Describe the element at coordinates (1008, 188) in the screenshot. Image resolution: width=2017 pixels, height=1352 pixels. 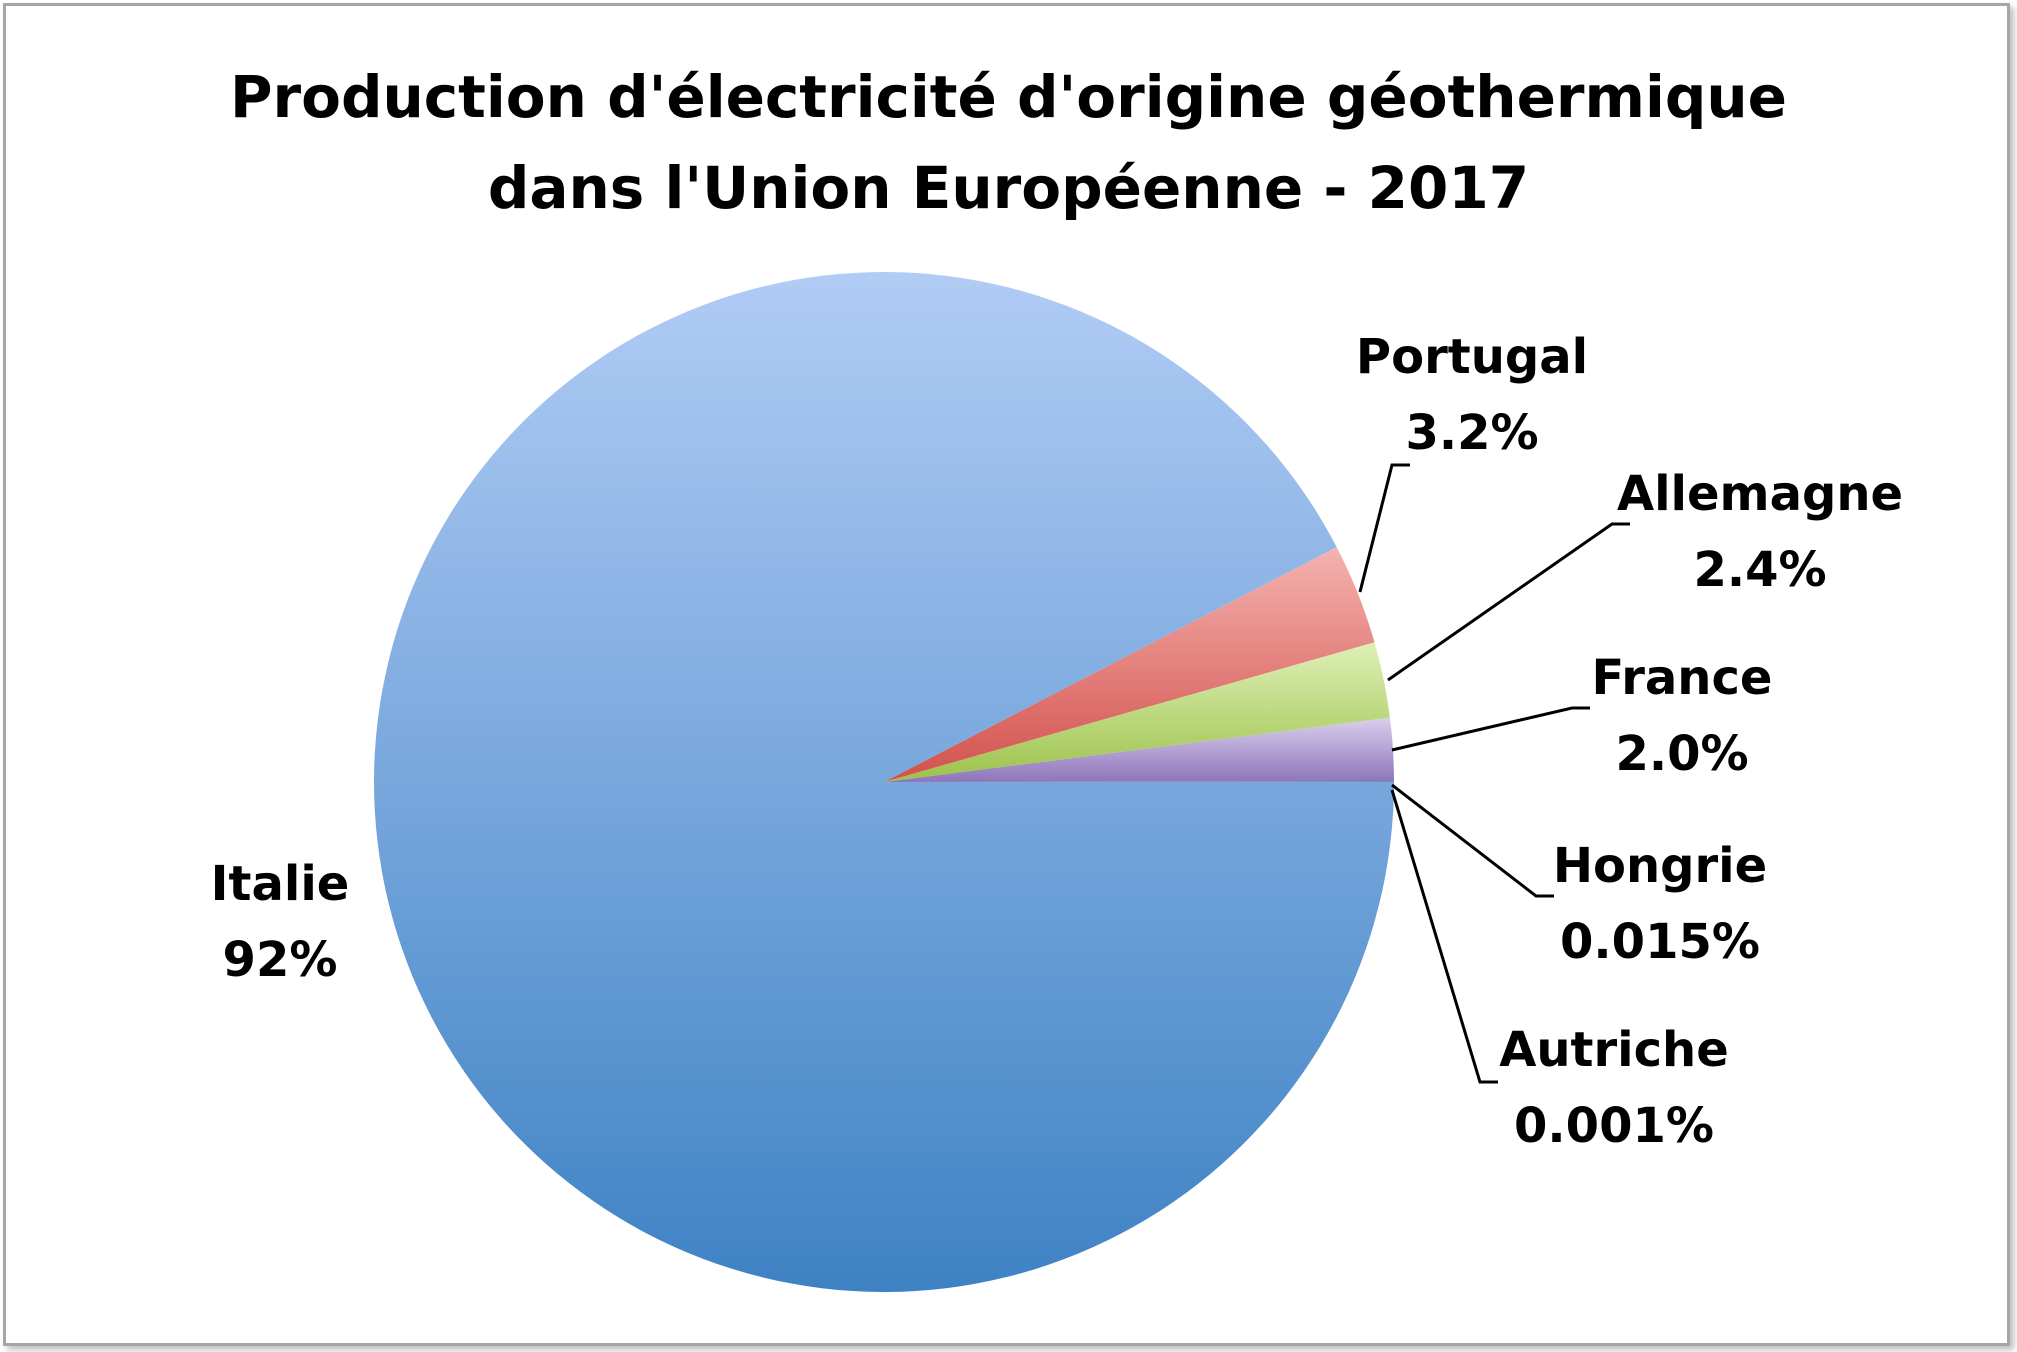
I see `chart-title-line-2: dans l'Union Européenne - 2017` at that location.